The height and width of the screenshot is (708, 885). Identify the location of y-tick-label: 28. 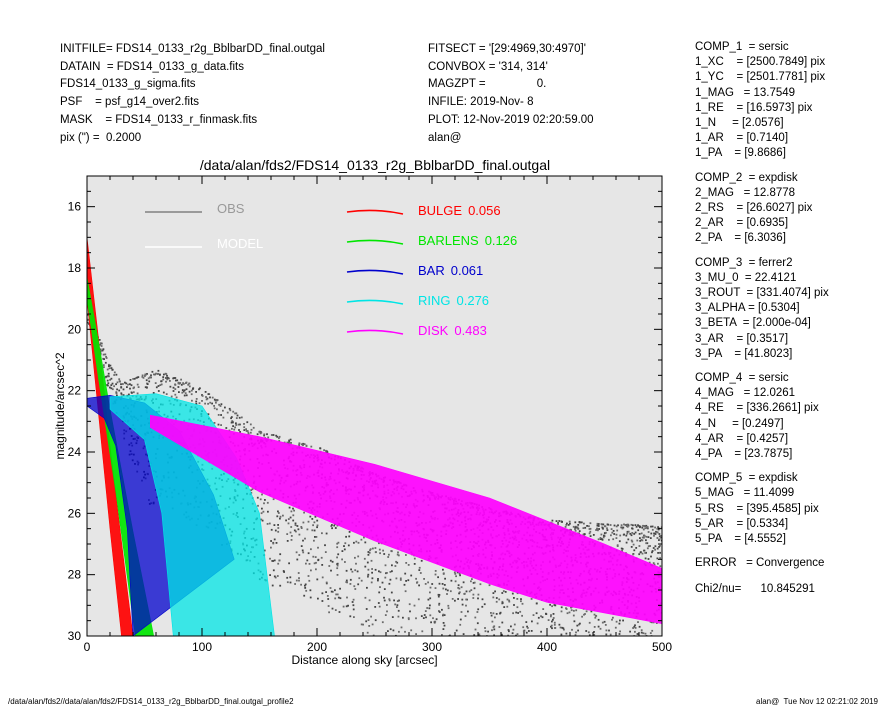
(75, 575).